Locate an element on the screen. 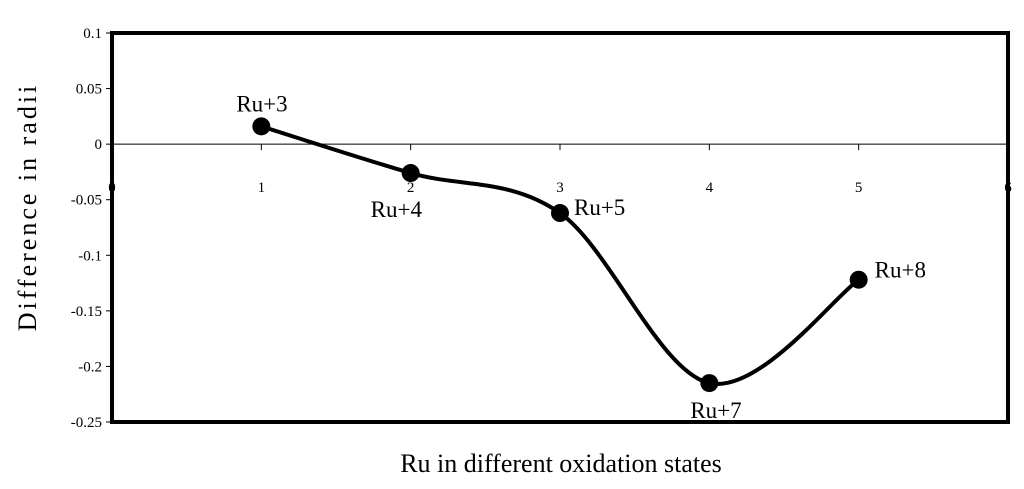  y-tick-label: 0 is located at coordinates (99, 145).